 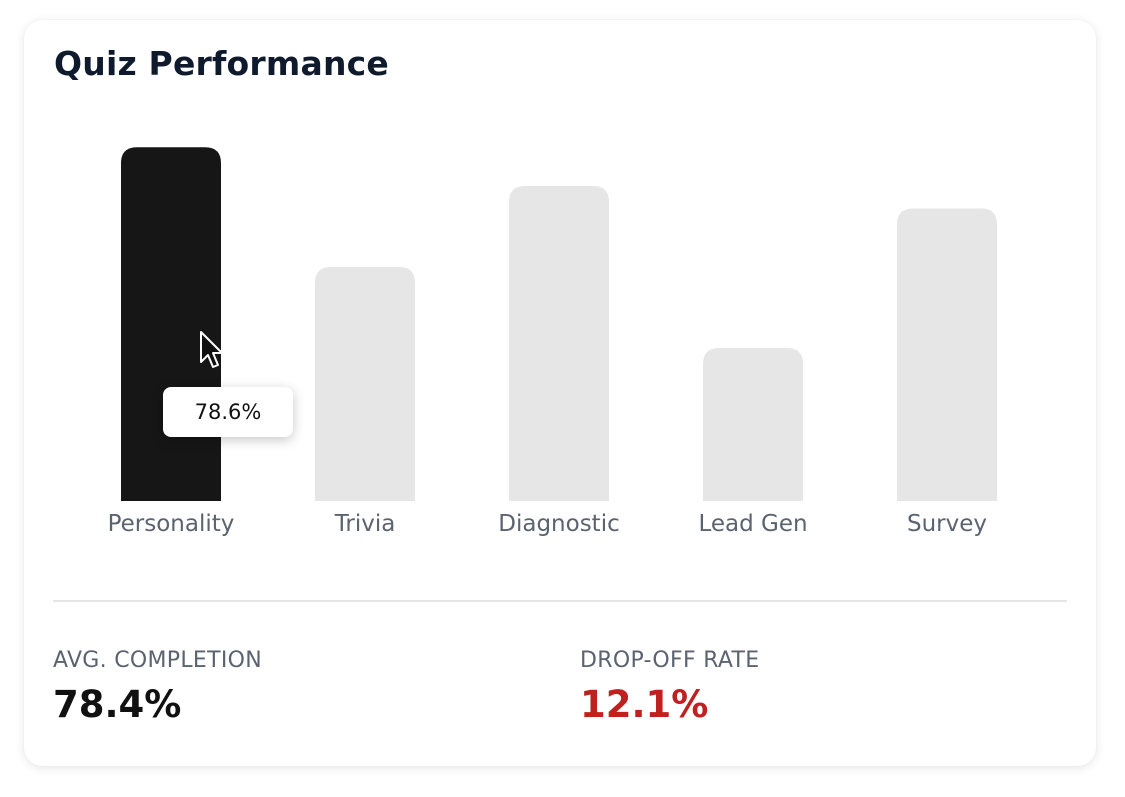 What do you see at coordinates (558, 524) in the screenshot?
I see `category-label-diagnostic: Diagnostic` at bounding box center [558, 524].